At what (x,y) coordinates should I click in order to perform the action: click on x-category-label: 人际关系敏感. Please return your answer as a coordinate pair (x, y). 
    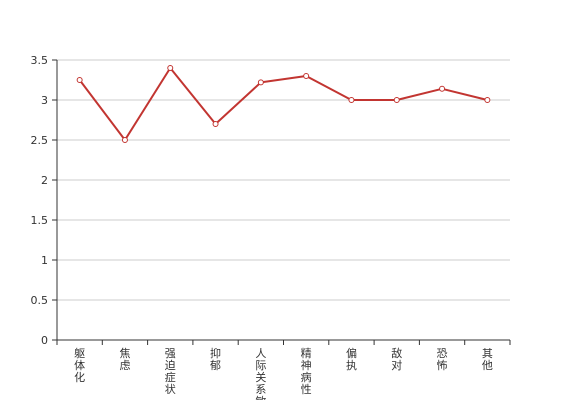
    Looking at the image, I should click on (260, 373).